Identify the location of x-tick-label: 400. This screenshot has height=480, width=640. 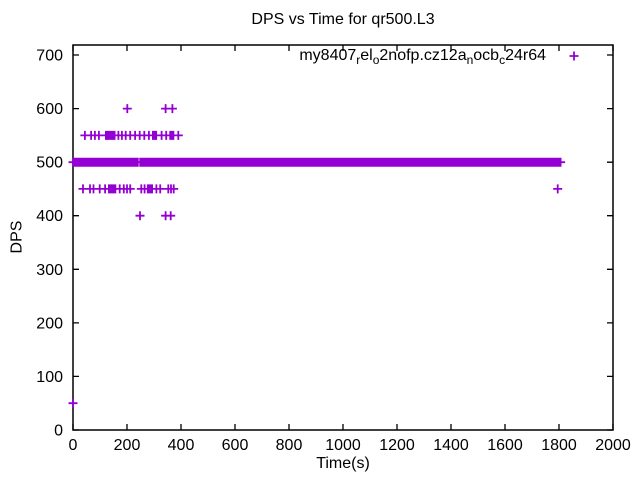
(181, 445).